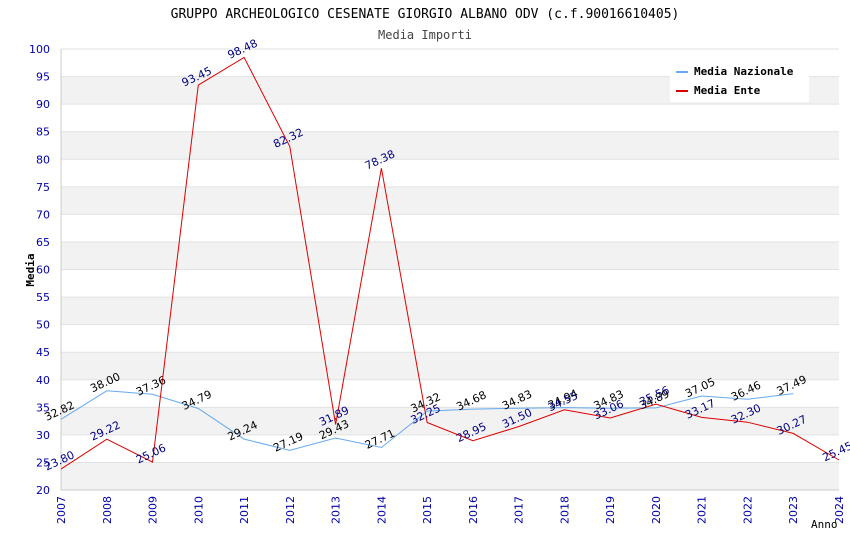  Describe the element at coordinates (43, 297) in the screenshot. I see `y-tick-label: 55` at that location.